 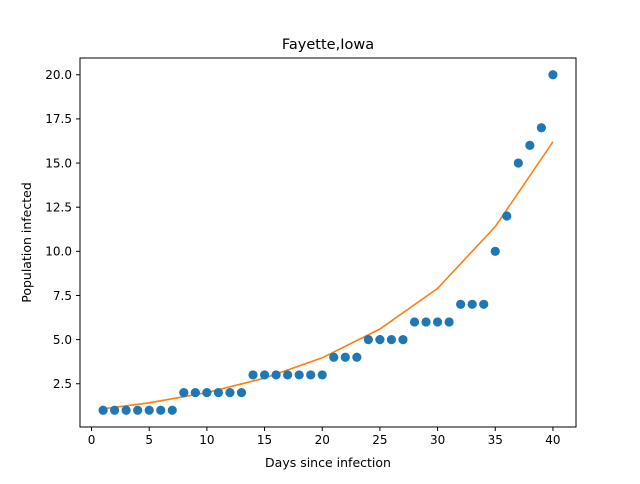 What do you see at coordinates (149, 440) in the screenshot?
I see `x-tick-label: 5` at bounding box center [149, 440].